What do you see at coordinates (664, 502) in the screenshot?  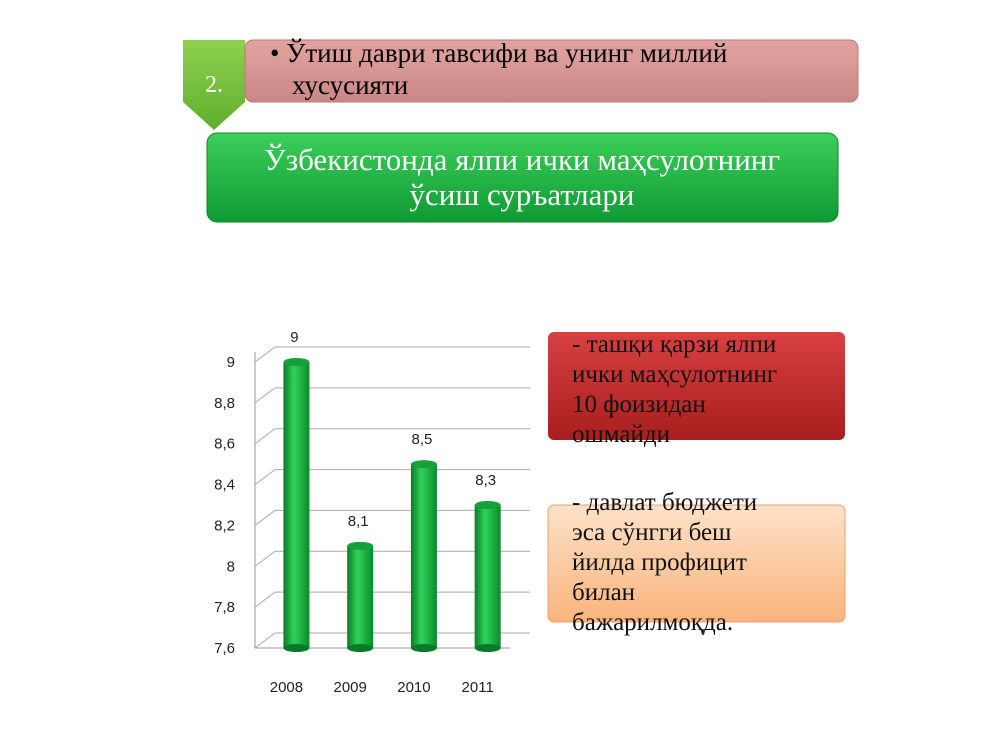 I see `note-line: - давлат бюджети` at bounding box center [664, 502].